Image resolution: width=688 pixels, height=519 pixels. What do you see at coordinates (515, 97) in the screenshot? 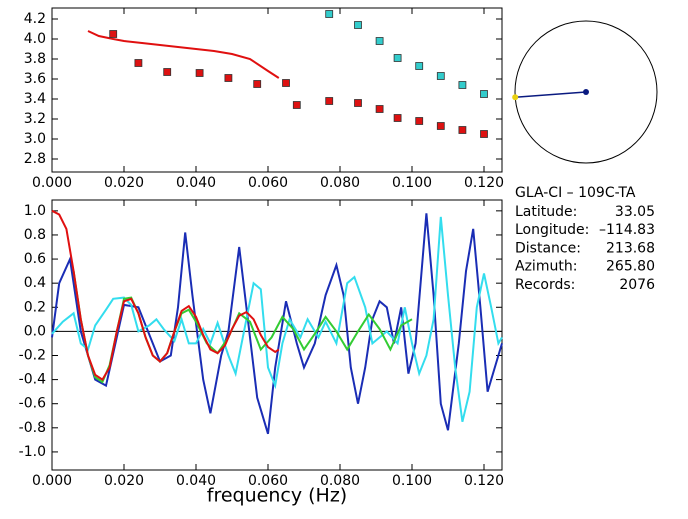
I see `station-dot` at bounding box center [515, 97].